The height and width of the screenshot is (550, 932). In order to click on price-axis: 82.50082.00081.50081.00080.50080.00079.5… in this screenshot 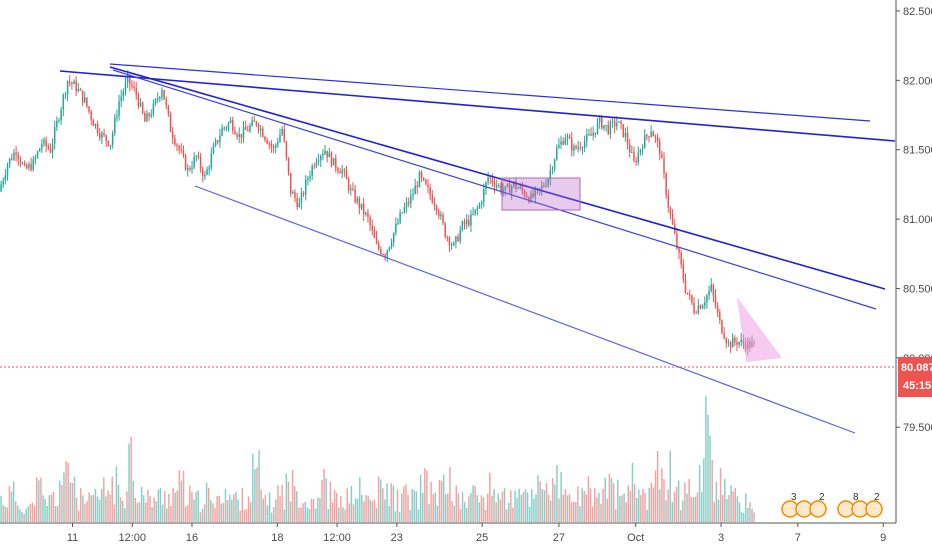, I will do `click(913, 261)`.